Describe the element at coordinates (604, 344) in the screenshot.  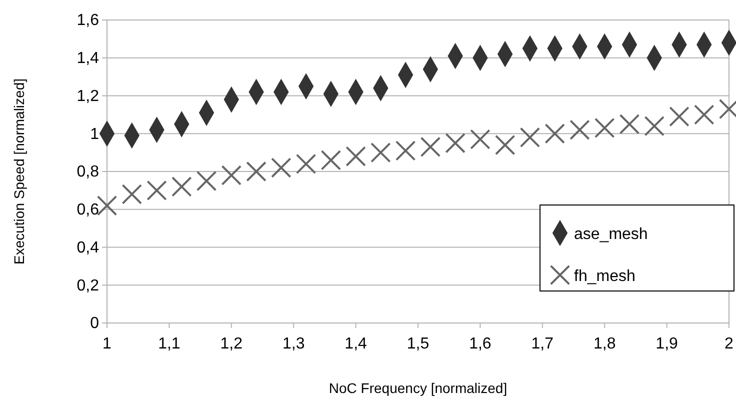
I see `x-tick-label: 1,8` at that location.